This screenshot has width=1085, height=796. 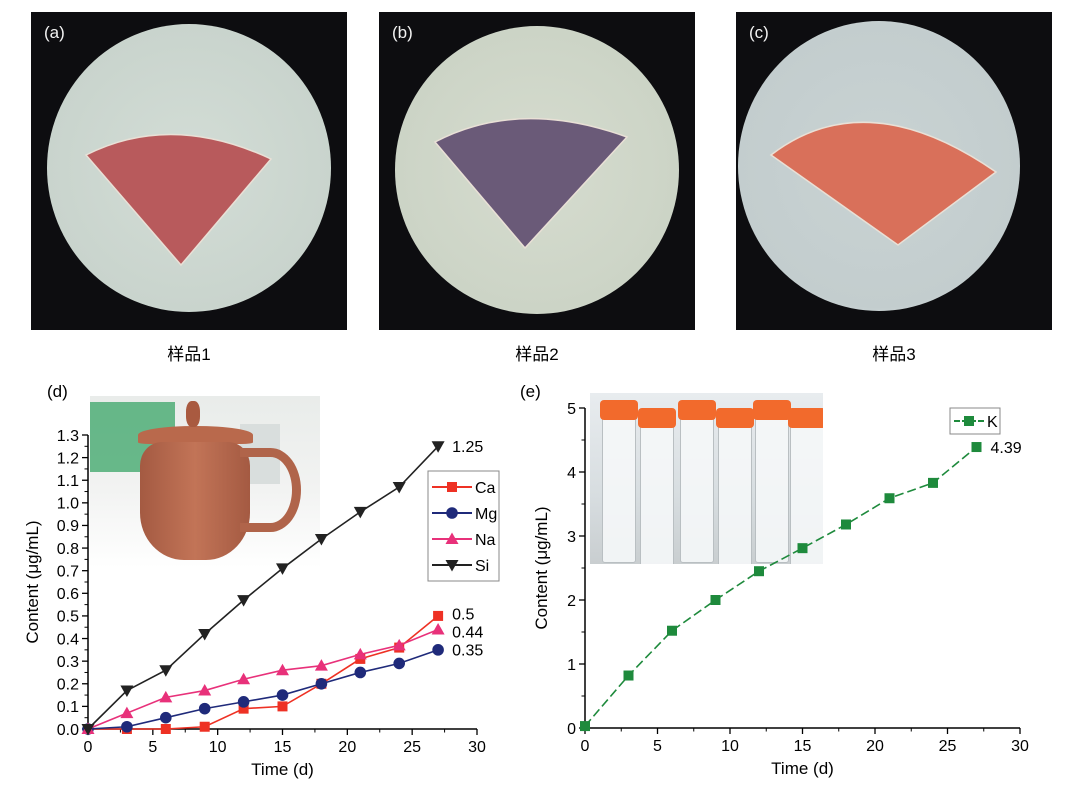 What do you see at coordinates (485, 488) in the screenshot?
I see `legend-label-ca: Ca` at bounding box center [485, 488].